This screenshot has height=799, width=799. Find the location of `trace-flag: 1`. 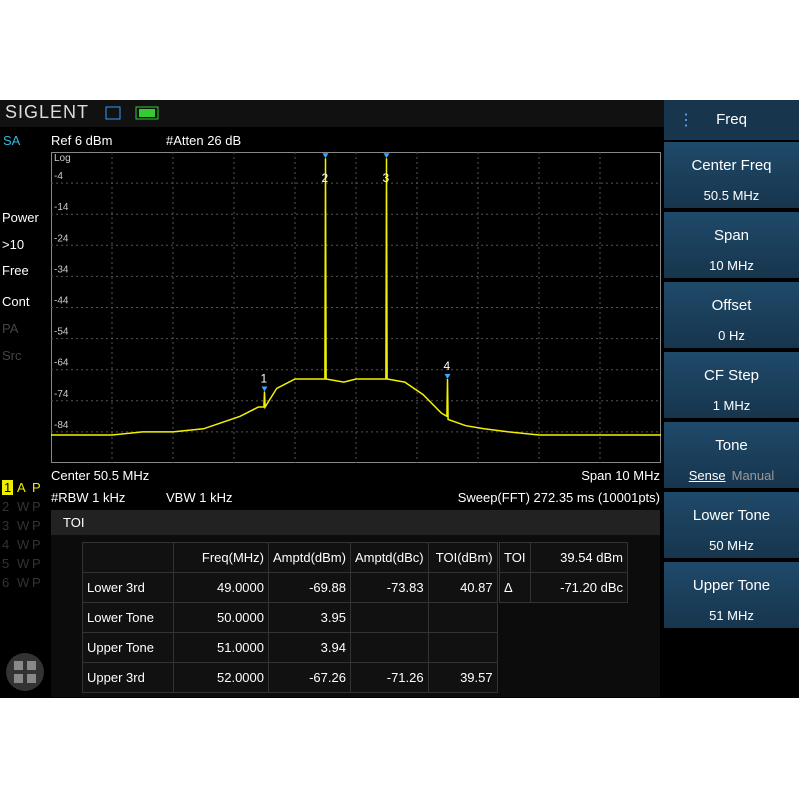

trace-flag: 1 is located at coordinates (8, 487).